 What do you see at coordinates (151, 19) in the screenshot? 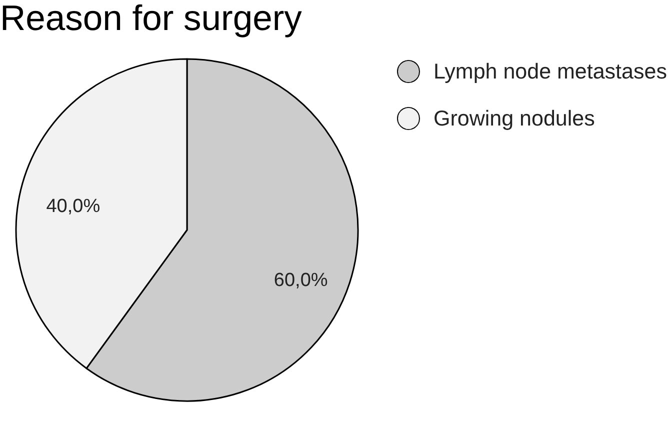
I see `chart-title: Reason for surgery` at bounding box center [151, 19].